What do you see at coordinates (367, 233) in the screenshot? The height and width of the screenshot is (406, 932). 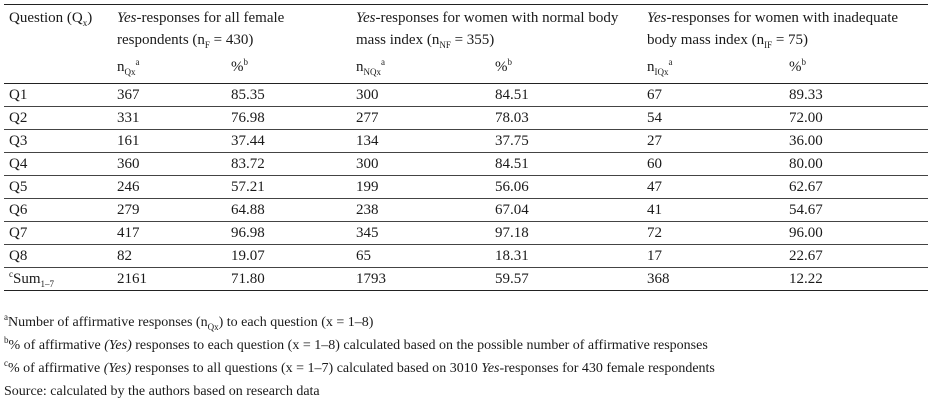 I see `cell-n-normal: 345` at bounding box center [367, 233].